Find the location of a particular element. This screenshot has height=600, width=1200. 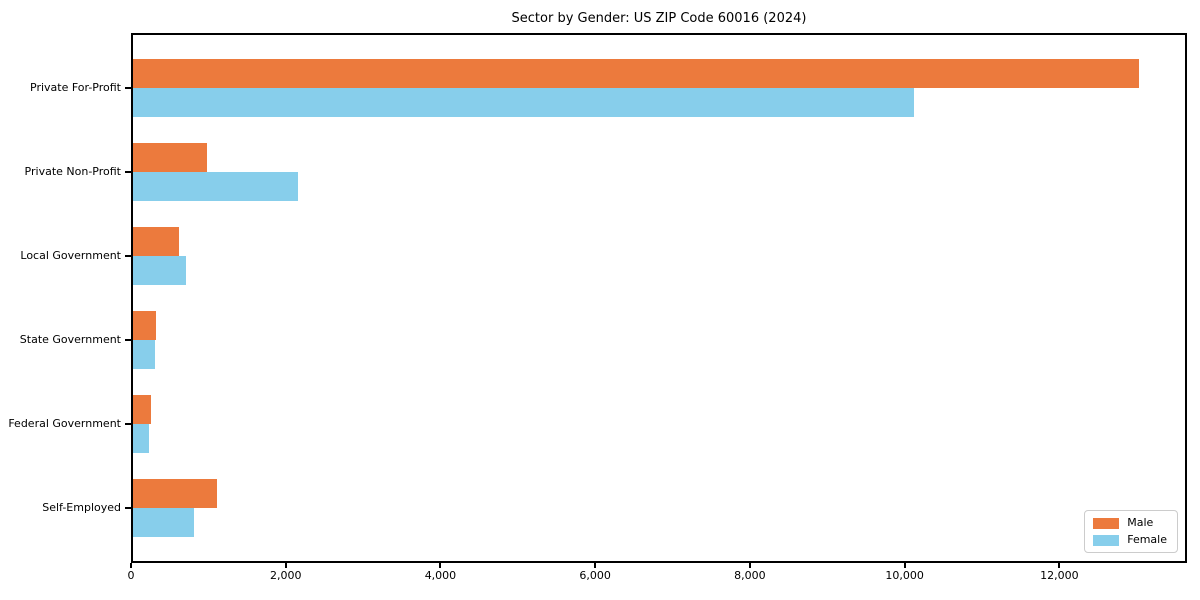

category-label: Local Government is located at coordinates (70, 256).